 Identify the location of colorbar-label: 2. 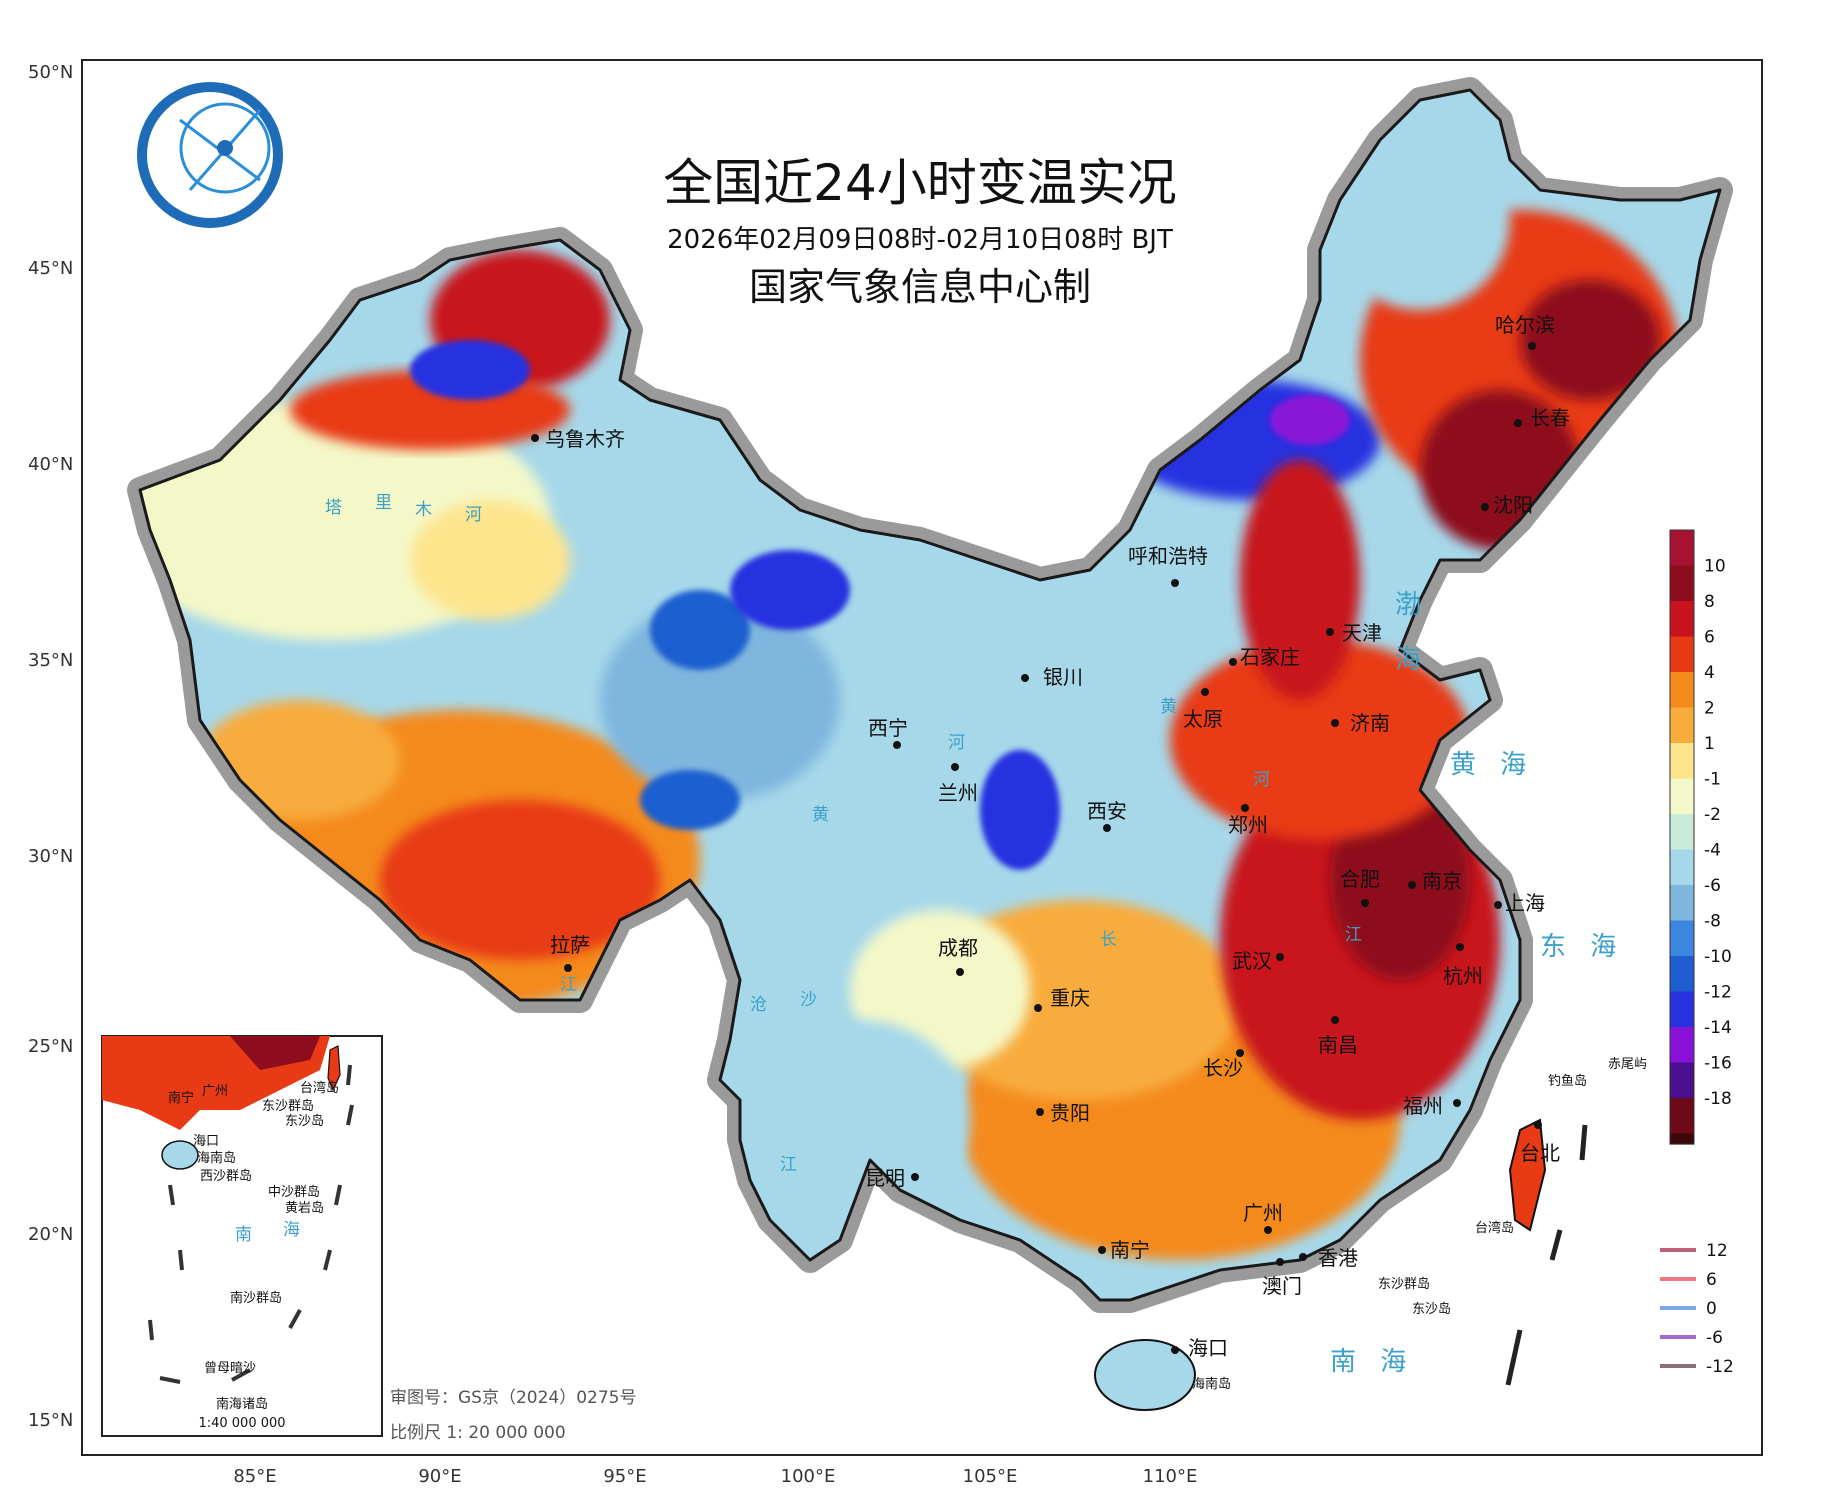
(1709, 709).